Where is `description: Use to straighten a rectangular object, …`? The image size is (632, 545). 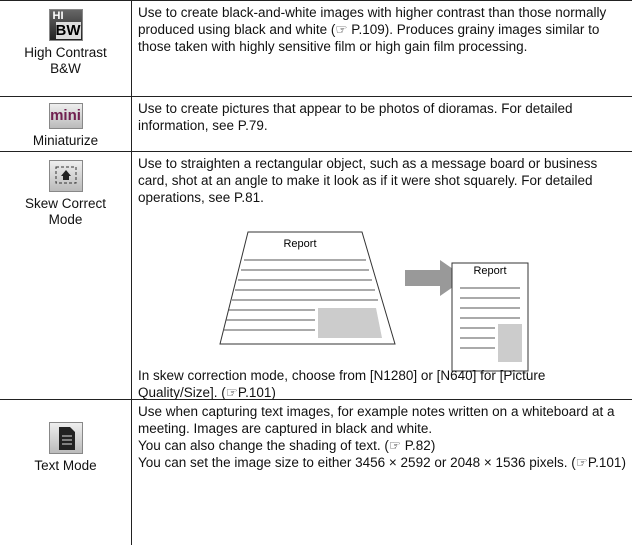 description: Use to straighten a rectangular object, … is located at coordinates (383, 180).